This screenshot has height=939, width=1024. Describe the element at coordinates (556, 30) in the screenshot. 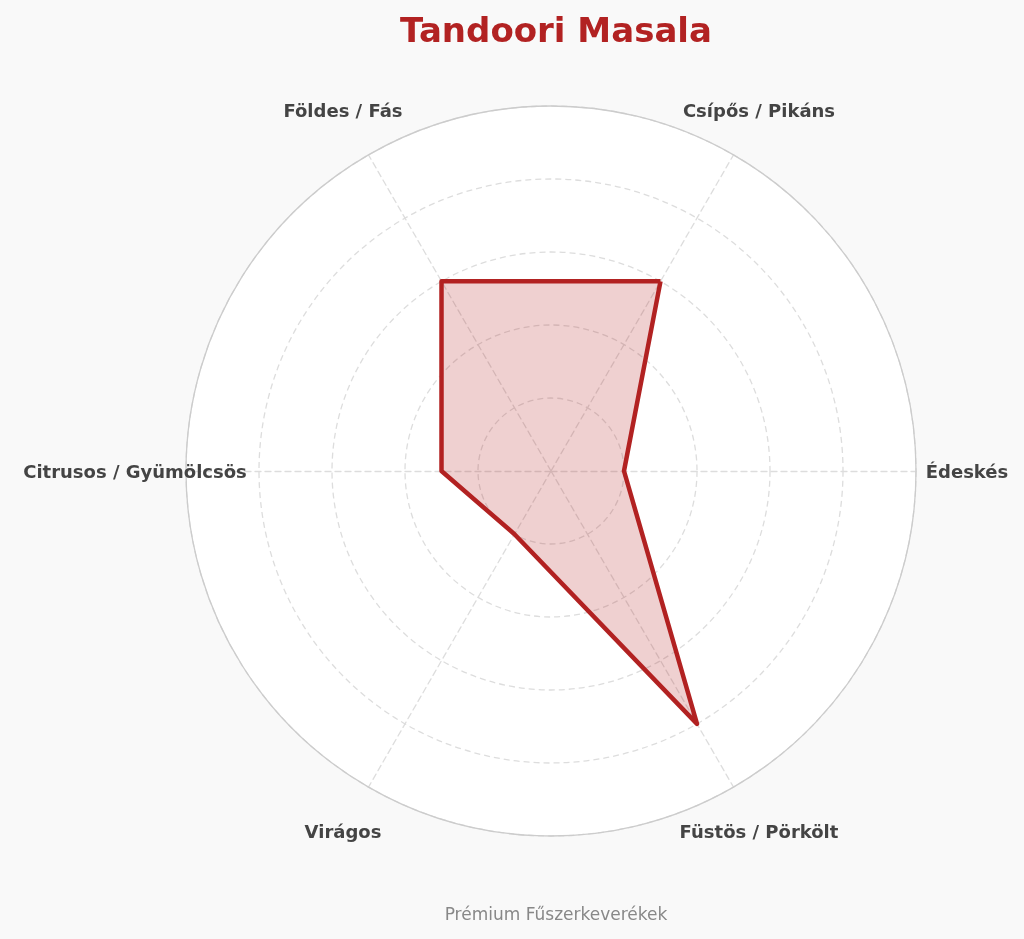

I see `chart-title: Tandoori Masala` at that location.